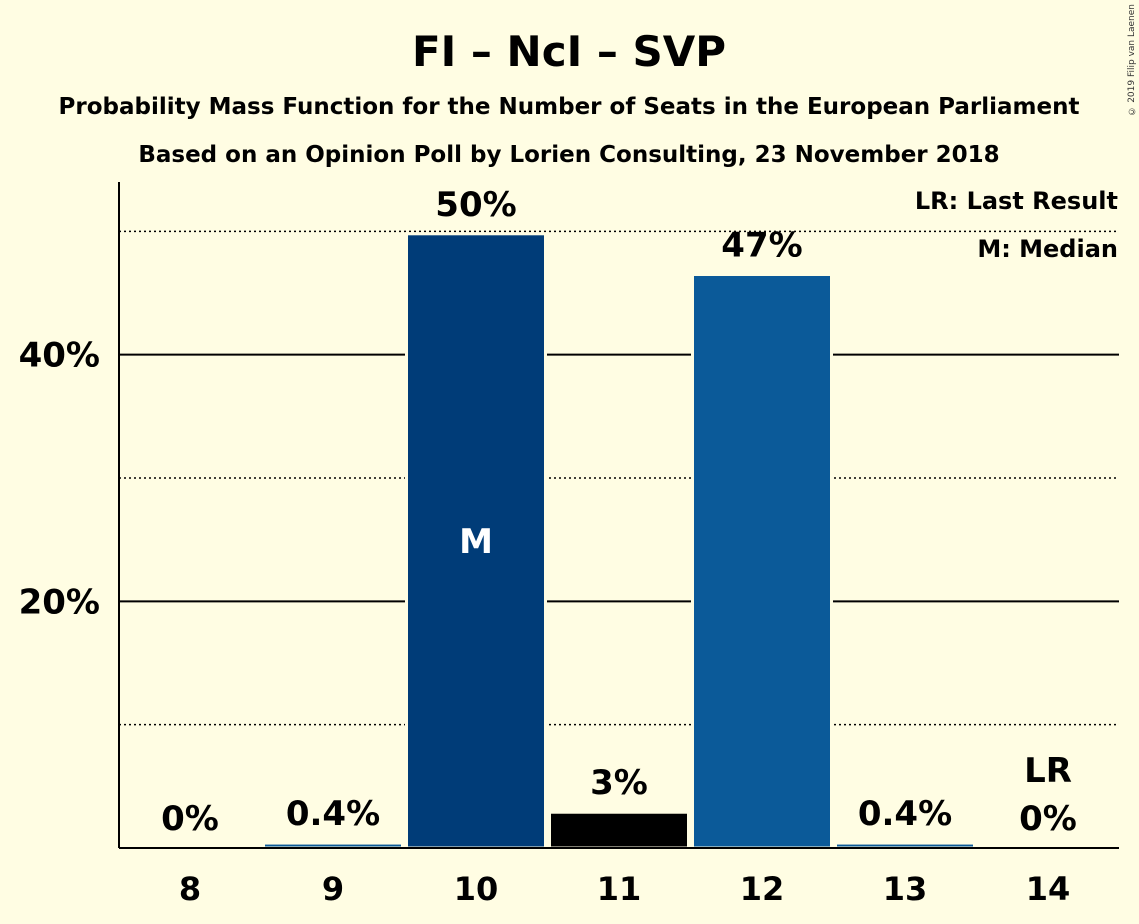 Image resolution: width=1139 pixels, height=924 pixels. I want to click on x-tick-label: 12, so click(762, 889).